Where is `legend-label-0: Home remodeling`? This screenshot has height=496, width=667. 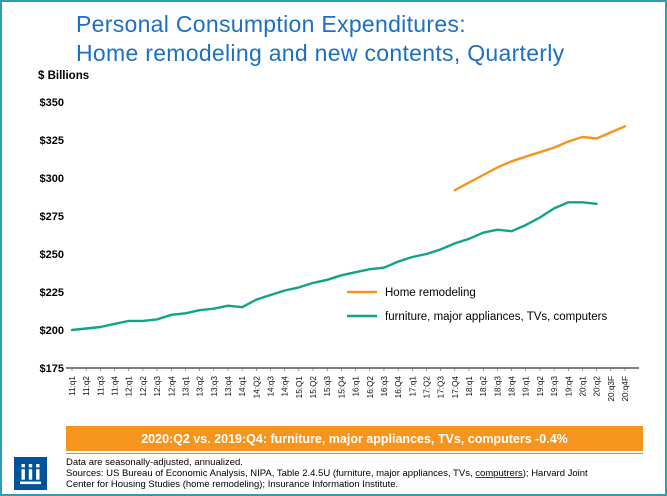 legend-label-0: Home remodeling is located at coordinates (430, 293).